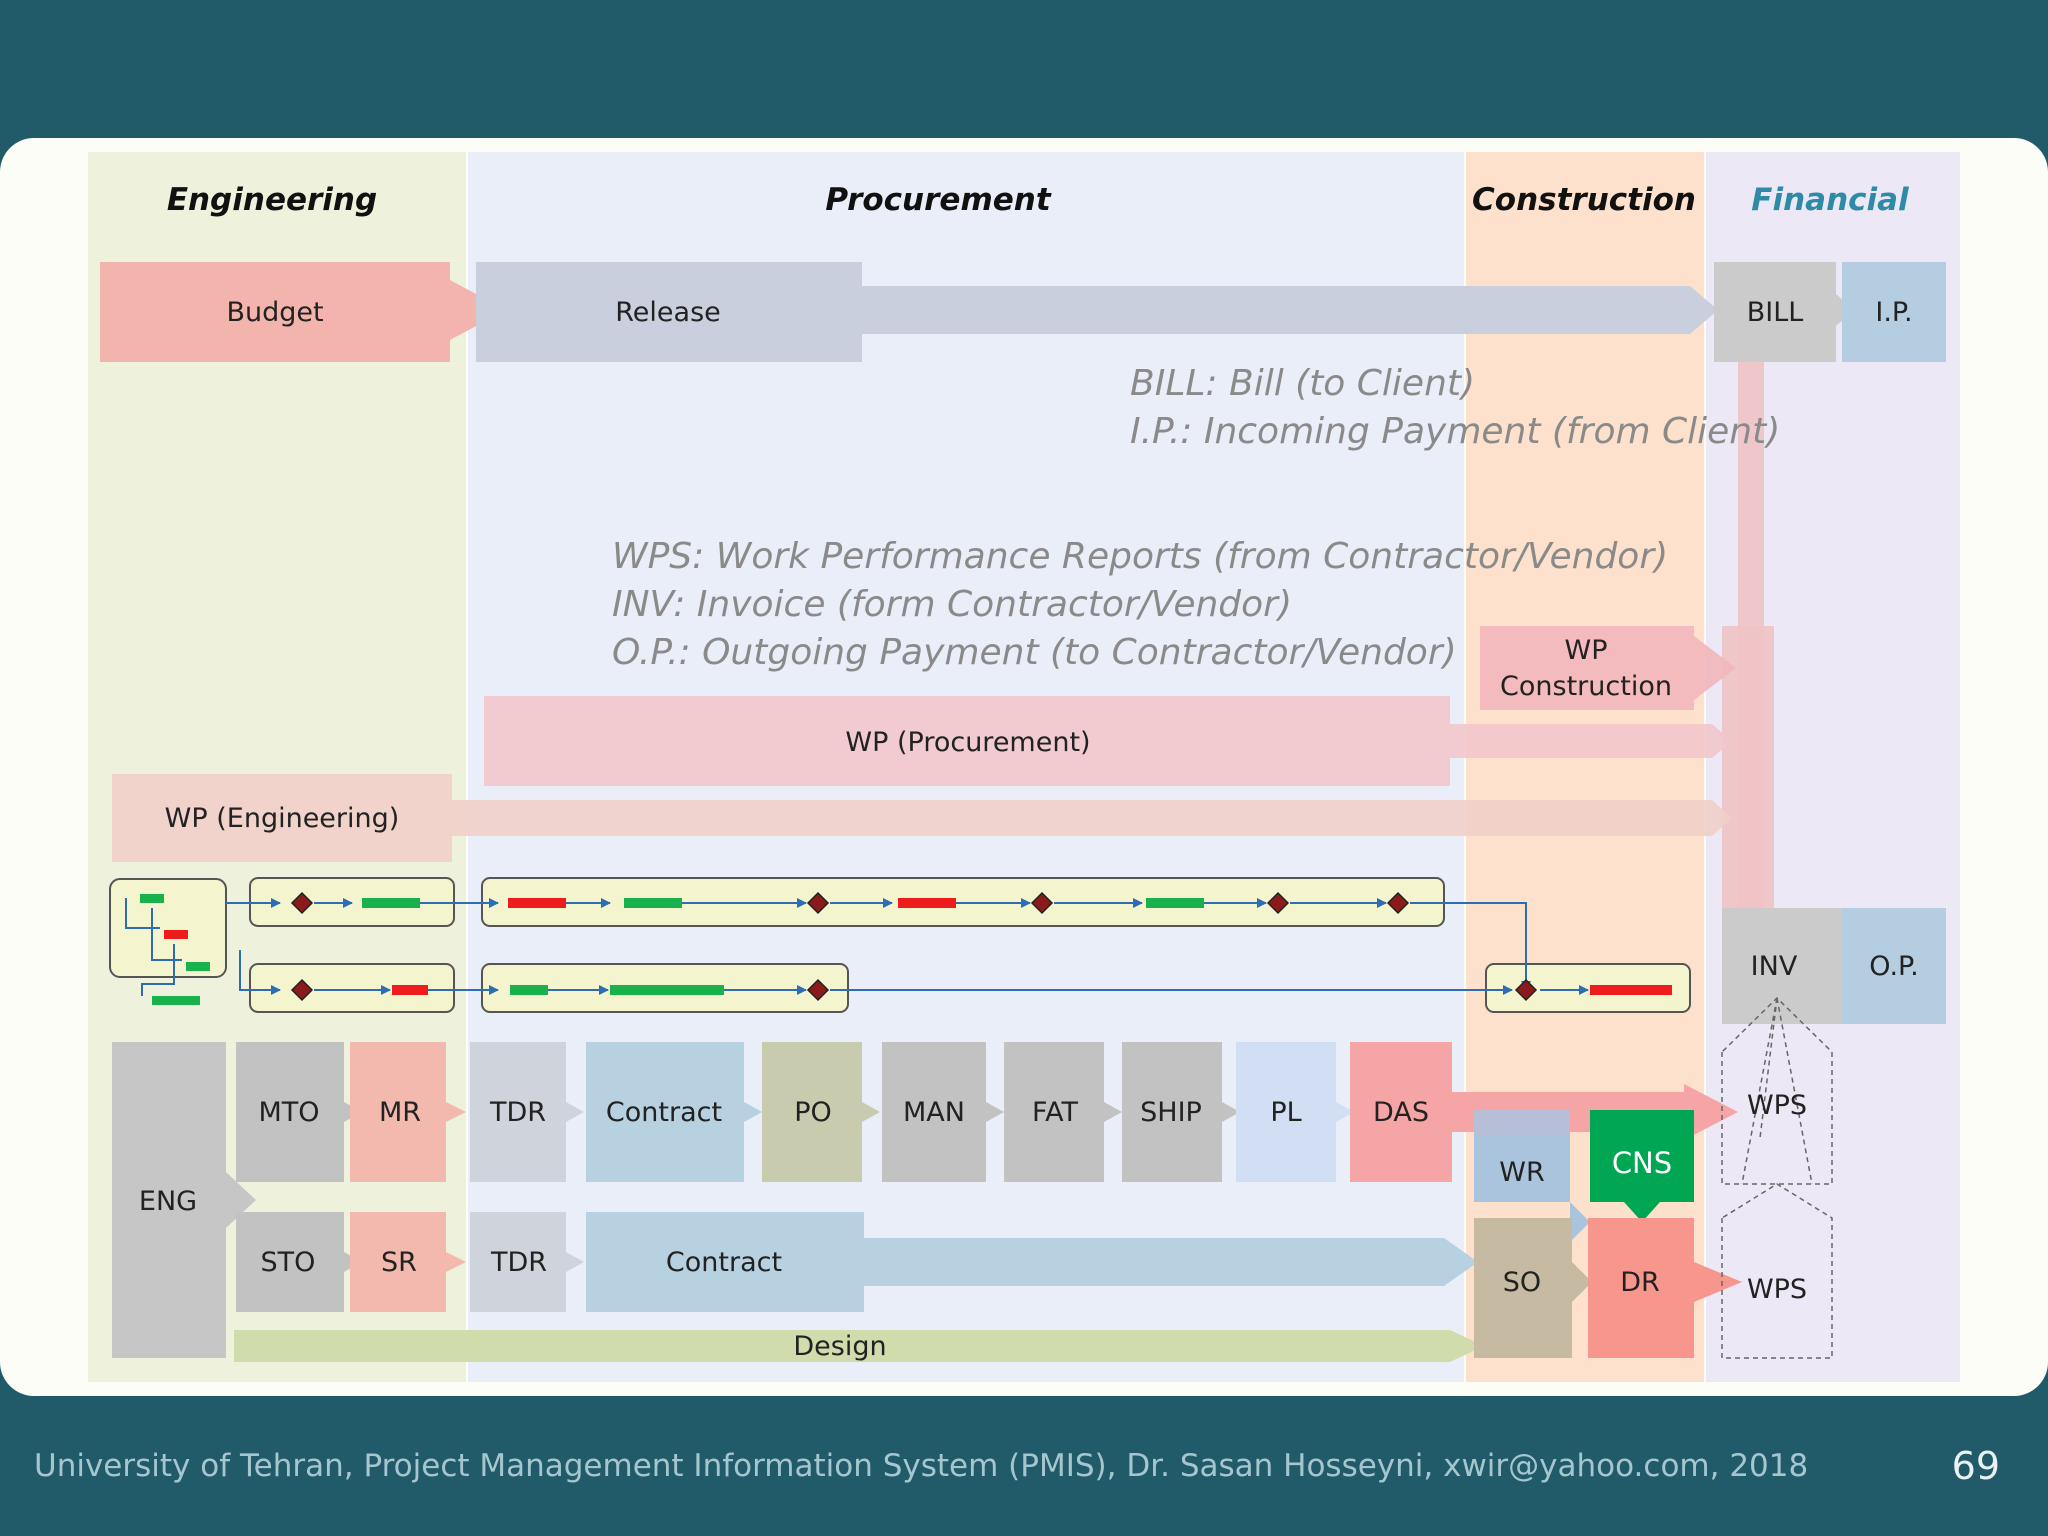  Describe the element at coordinates (839, 1346) in the screenshot. I see `design-label: Design` at that location.